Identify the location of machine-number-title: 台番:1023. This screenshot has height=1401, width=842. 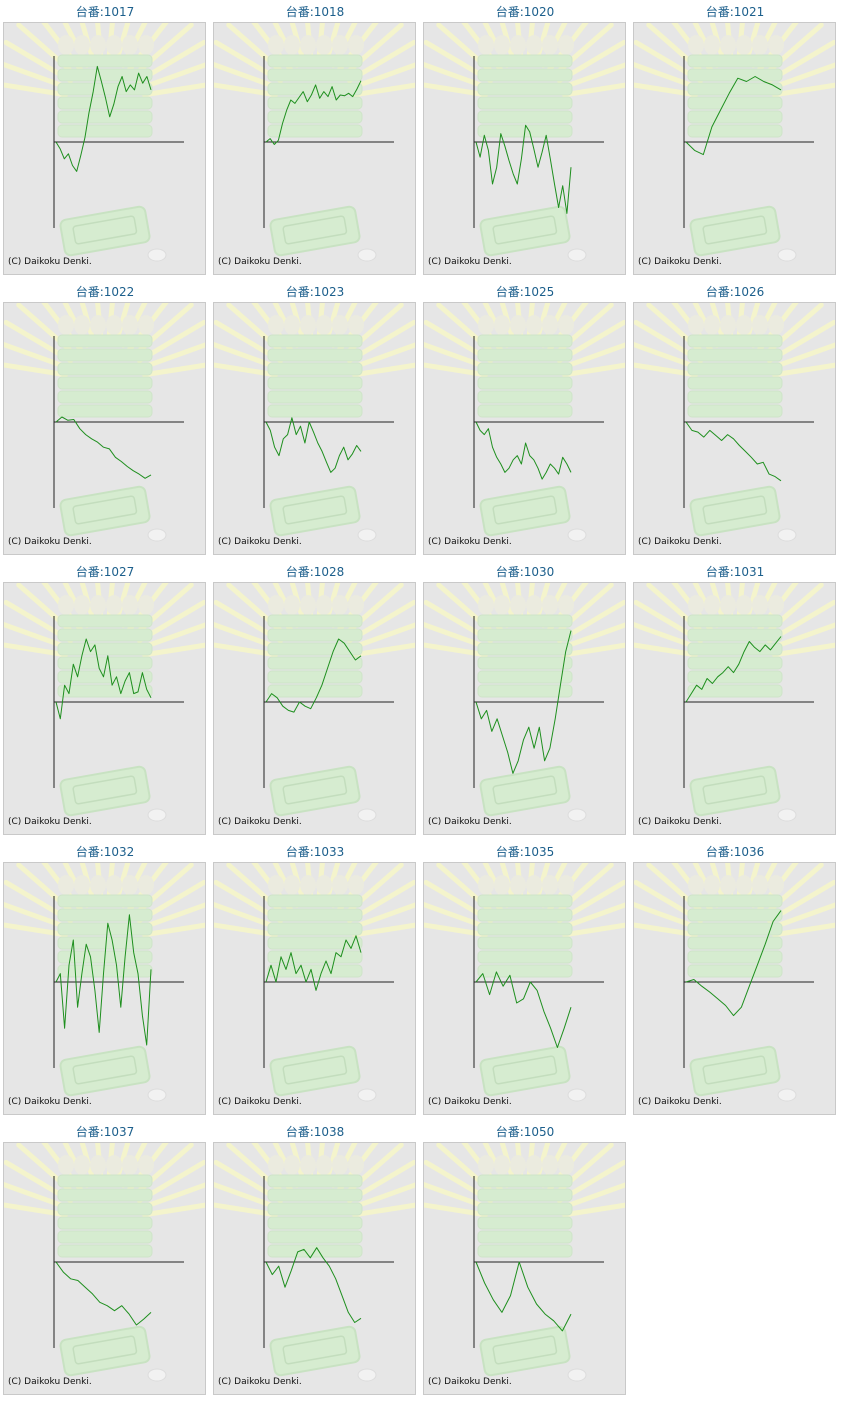
(315, 292).